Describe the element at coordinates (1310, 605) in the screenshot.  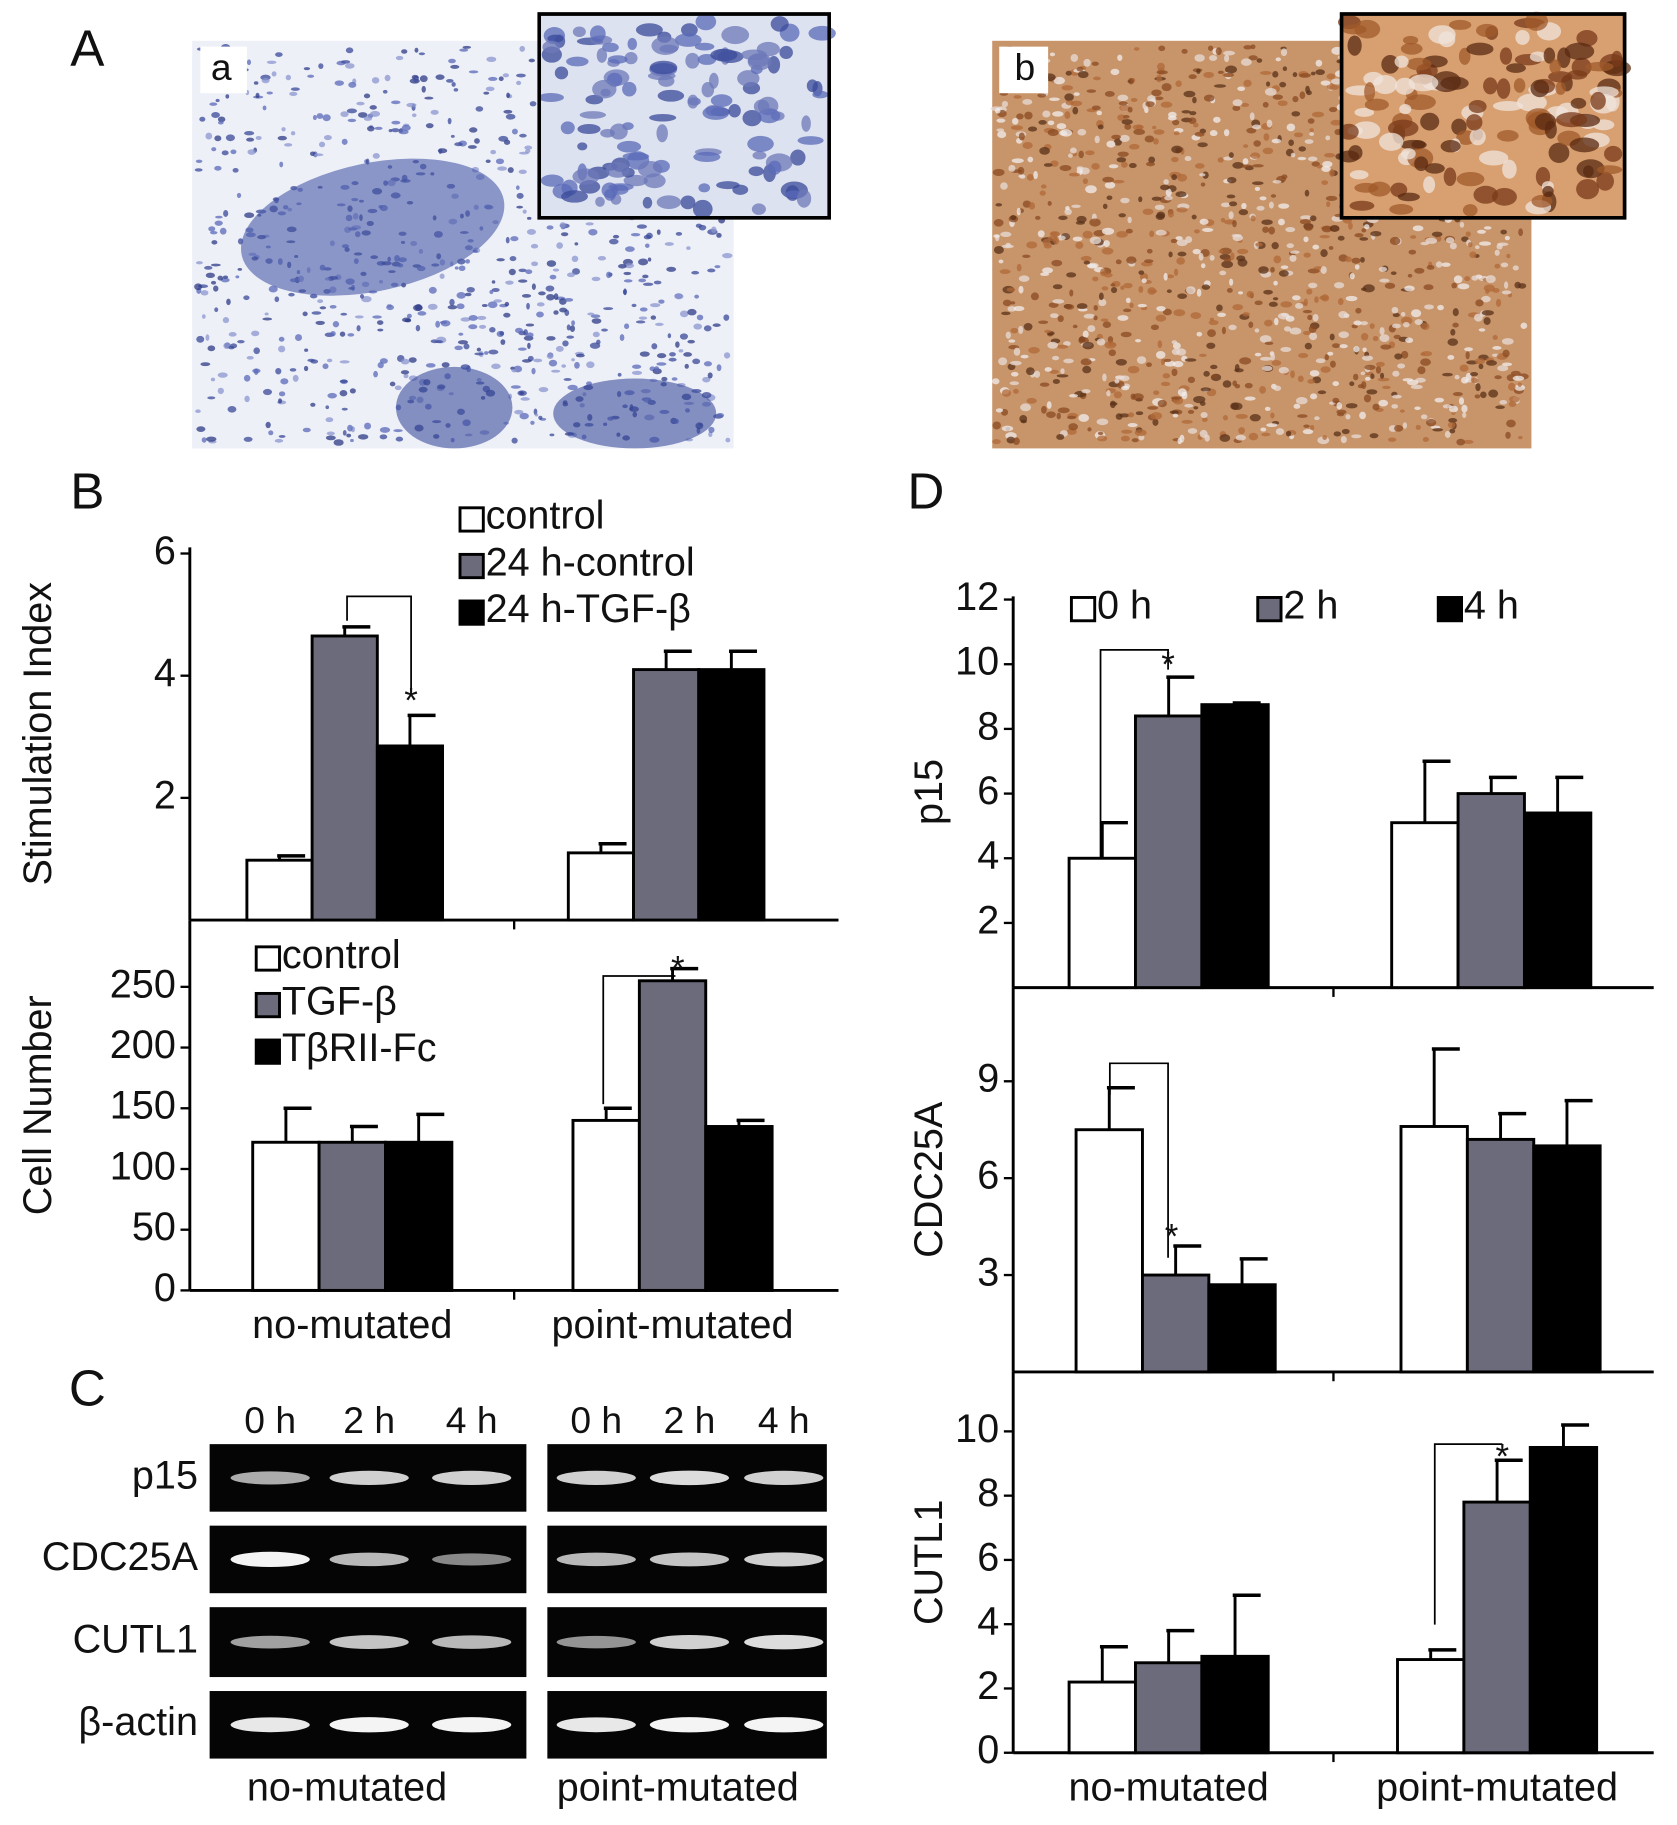
I see `legend-label: 2 h` at that location.